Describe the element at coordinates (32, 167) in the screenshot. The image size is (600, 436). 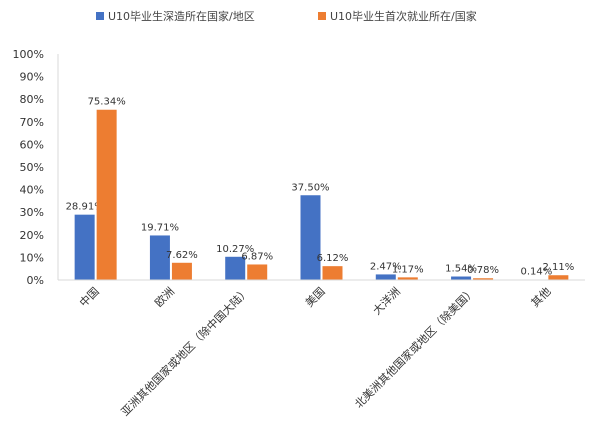
I see `y-tick-label: 50%` at that location.